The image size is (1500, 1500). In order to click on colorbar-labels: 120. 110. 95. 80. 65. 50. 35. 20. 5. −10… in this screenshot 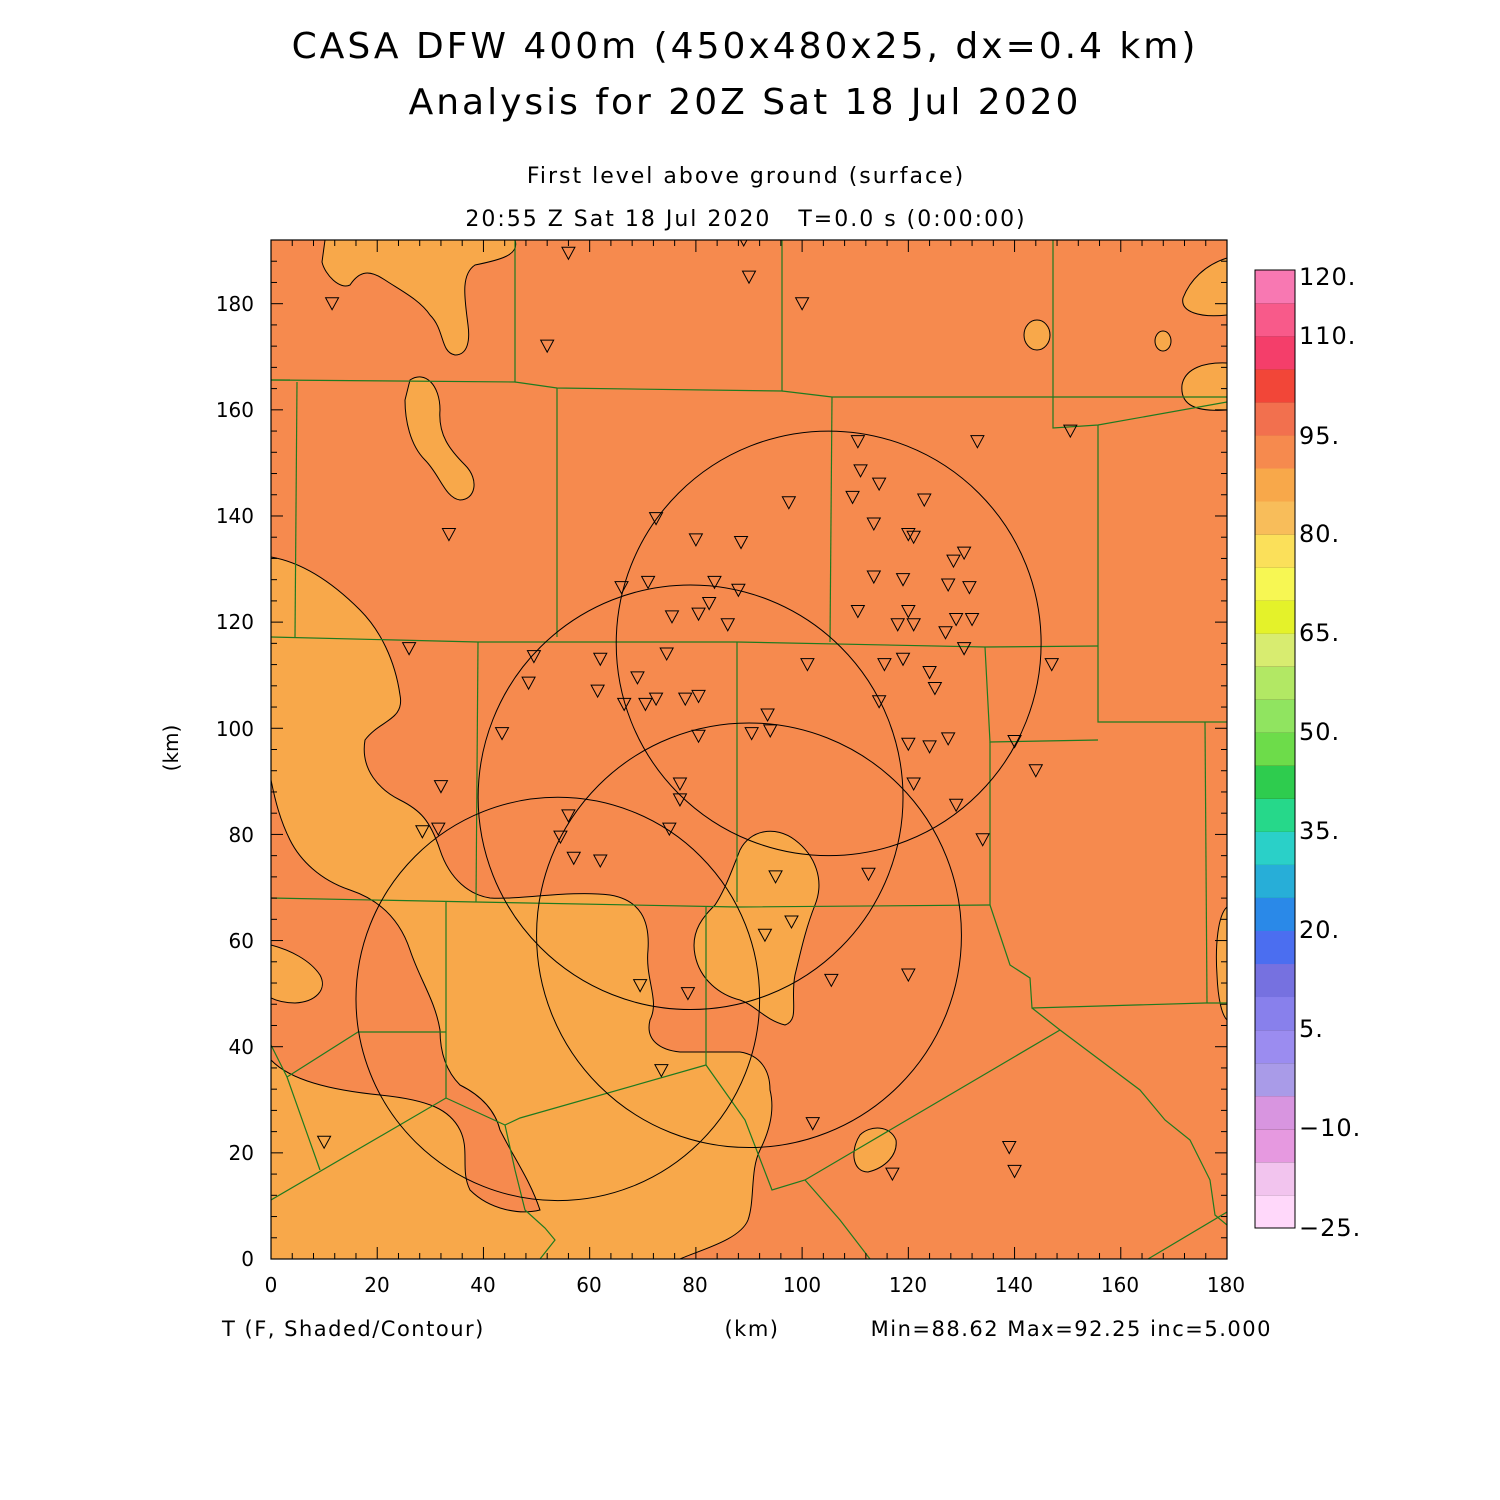, I will do `click(1330, 752)`.